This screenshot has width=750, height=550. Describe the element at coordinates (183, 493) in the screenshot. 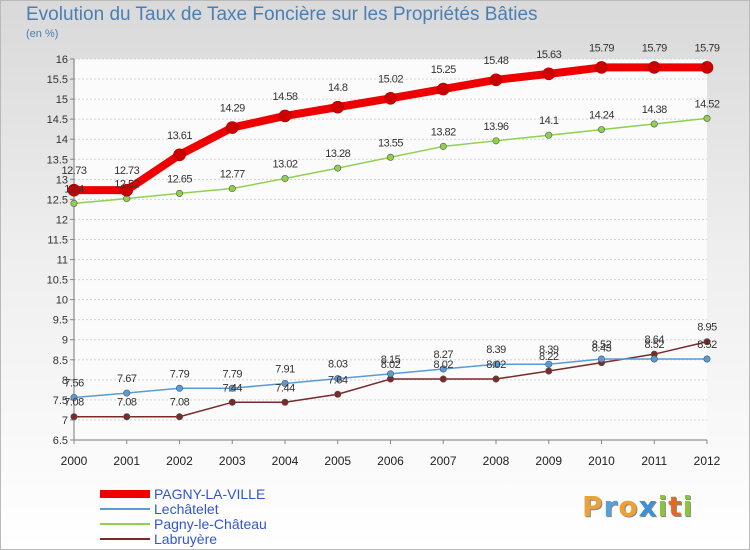

I see `legend-item: PAGNY-LA-VILLE` at that location.